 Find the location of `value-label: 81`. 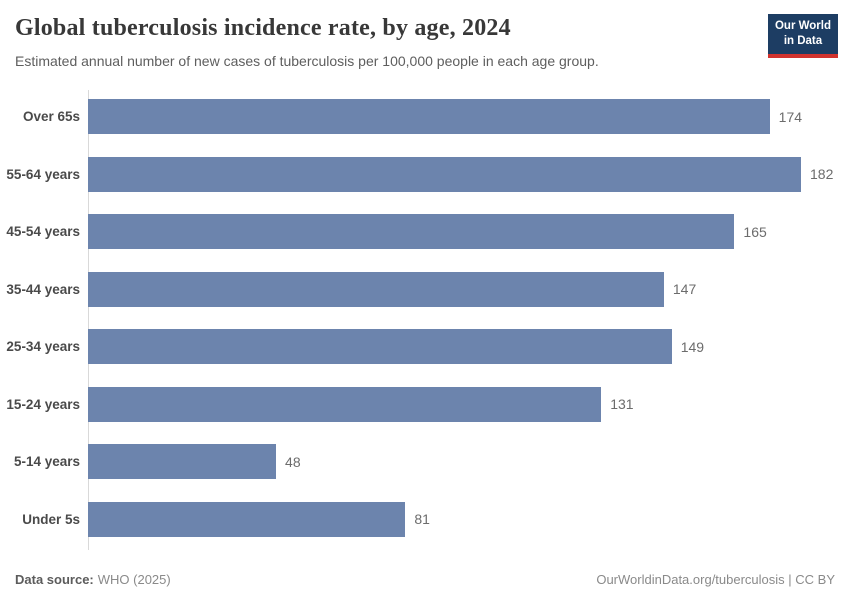

value-label: 81 is located at coordinates (422, 519).